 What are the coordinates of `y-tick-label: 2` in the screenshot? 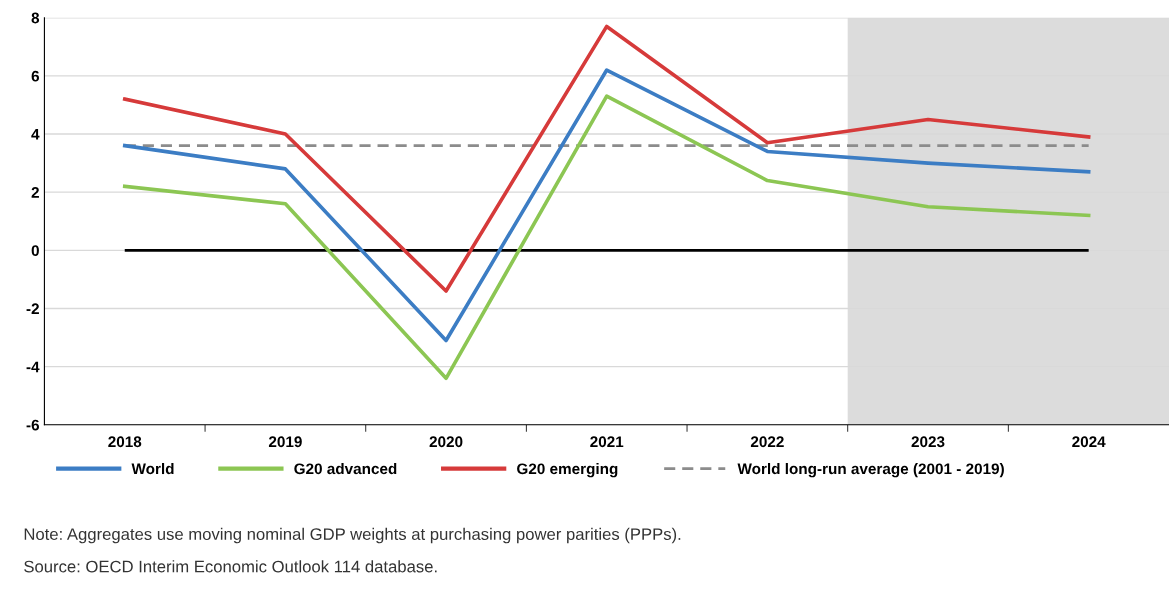 It's located at (35, 192).